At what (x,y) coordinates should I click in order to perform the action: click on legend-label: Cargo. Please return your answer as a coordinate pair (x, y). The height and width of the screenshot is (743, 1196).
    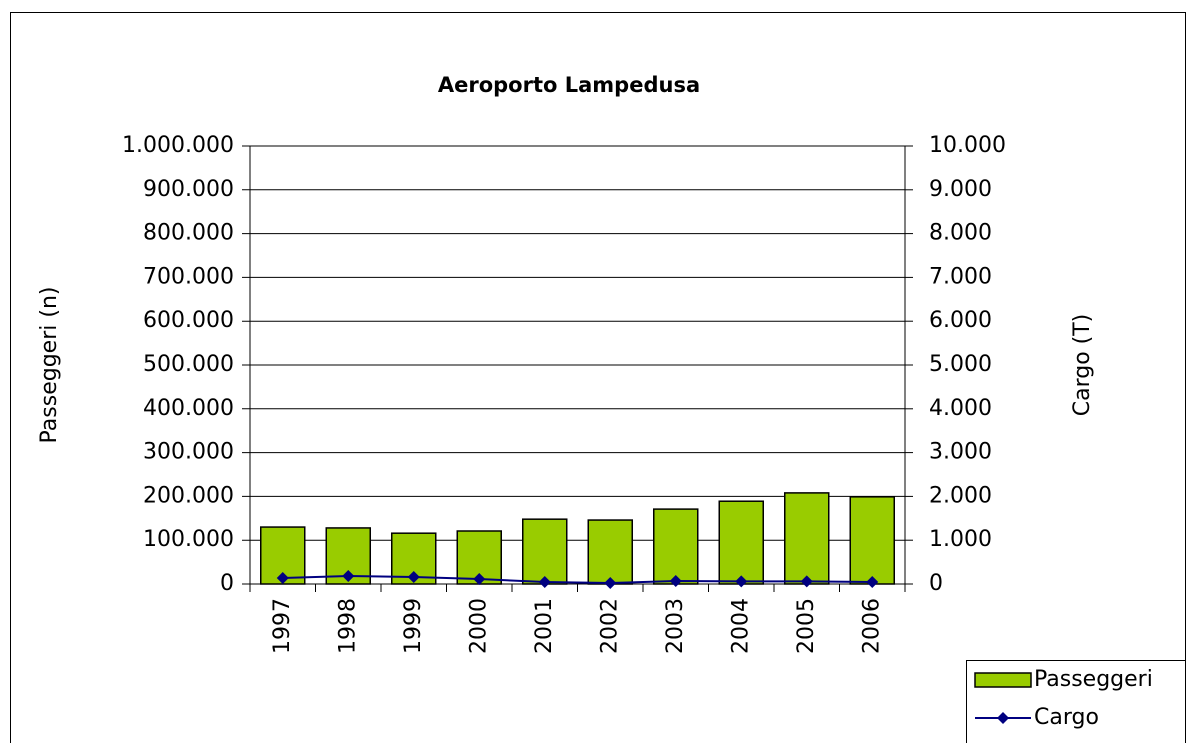
    Looking at the image, I should click on (1066, 717).